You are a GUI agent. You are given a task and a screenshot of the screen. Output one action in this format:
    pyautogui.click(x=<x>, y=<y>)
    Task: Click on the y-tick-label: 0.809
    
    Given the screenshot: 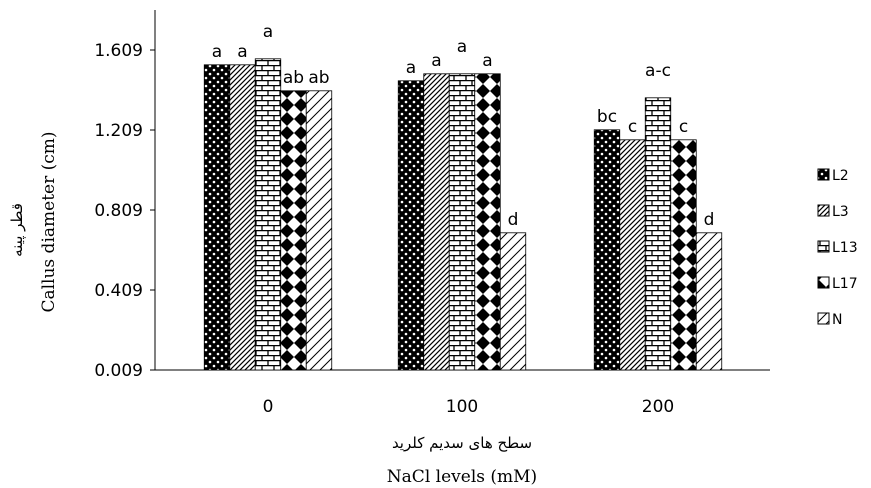 What is the action you would take?
    pyautogui.click(x=118, y=211)
    